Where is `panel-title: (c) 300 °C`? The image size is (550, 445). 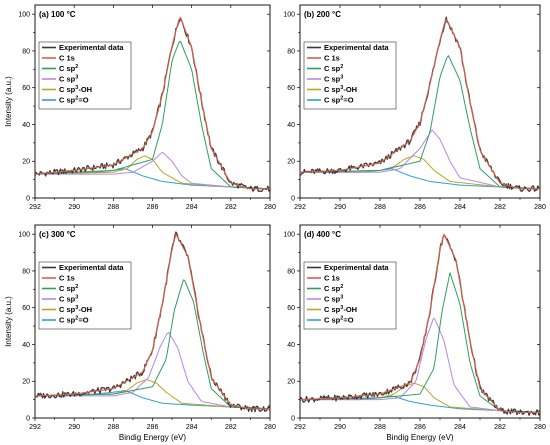 panel-title: (c) 300 °C is located at coordinates (57, 234).